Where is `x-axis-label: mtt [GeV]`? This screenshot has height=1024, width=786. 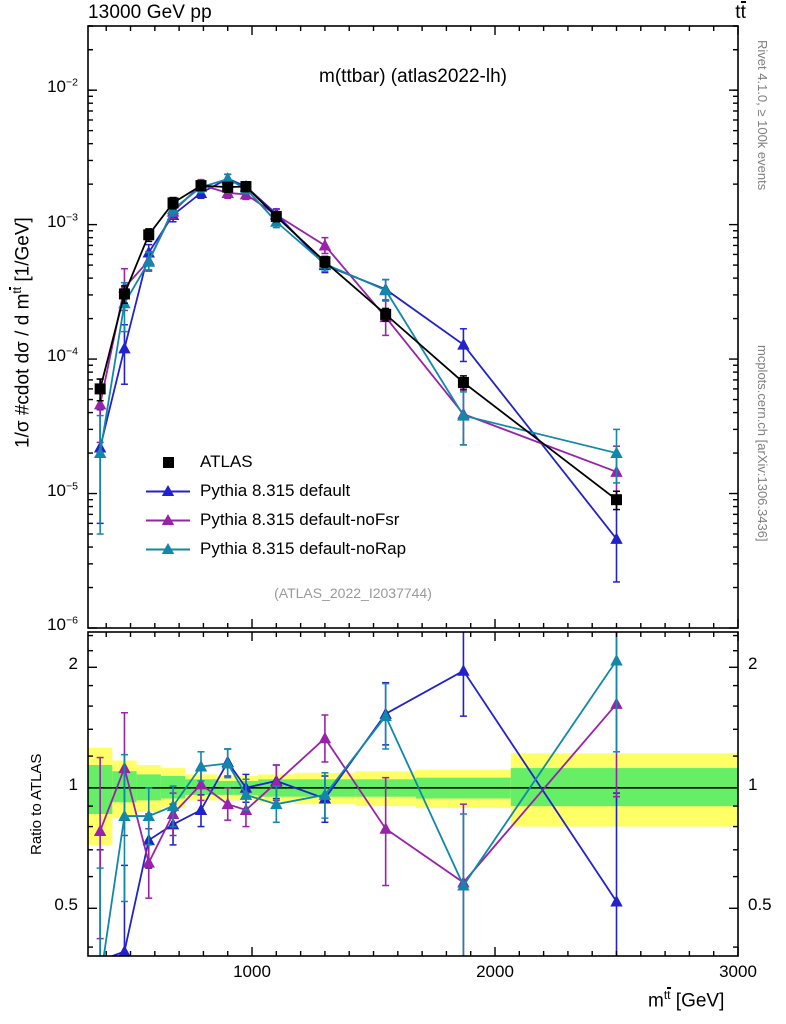
x-axis-label: mtt [GeV] is located at coordinates (686, 999).